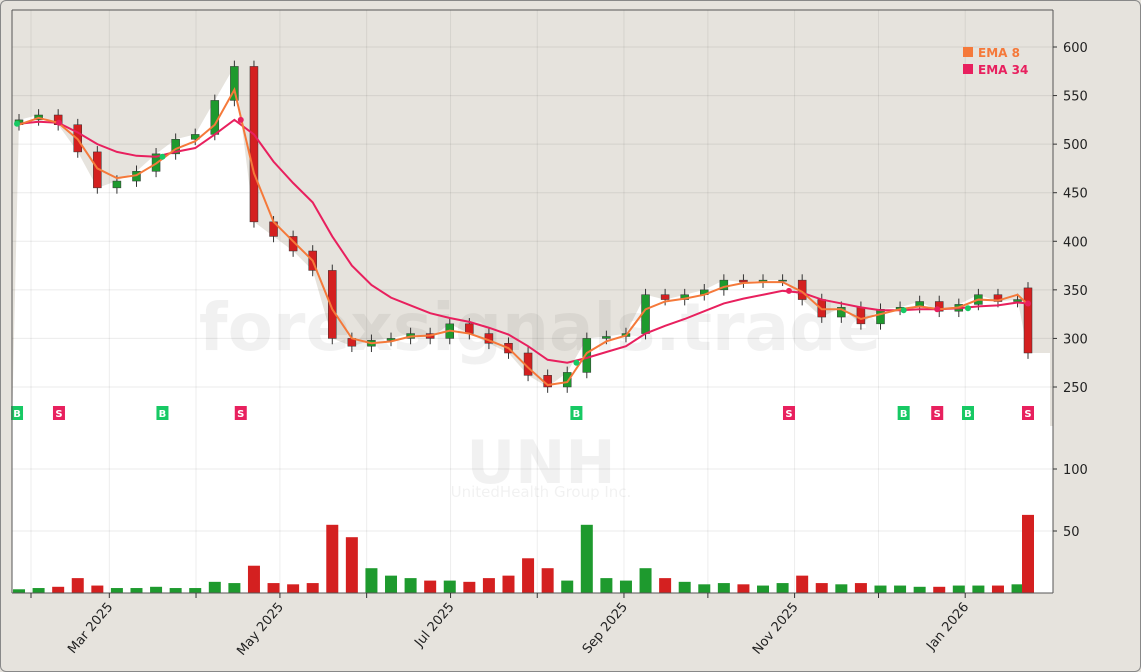 The height and width of the screenshot is (672, 1141). Describe the element at coordinates (1075, 242) in the screenshot. I see `price-tick-label: 400` at that location.